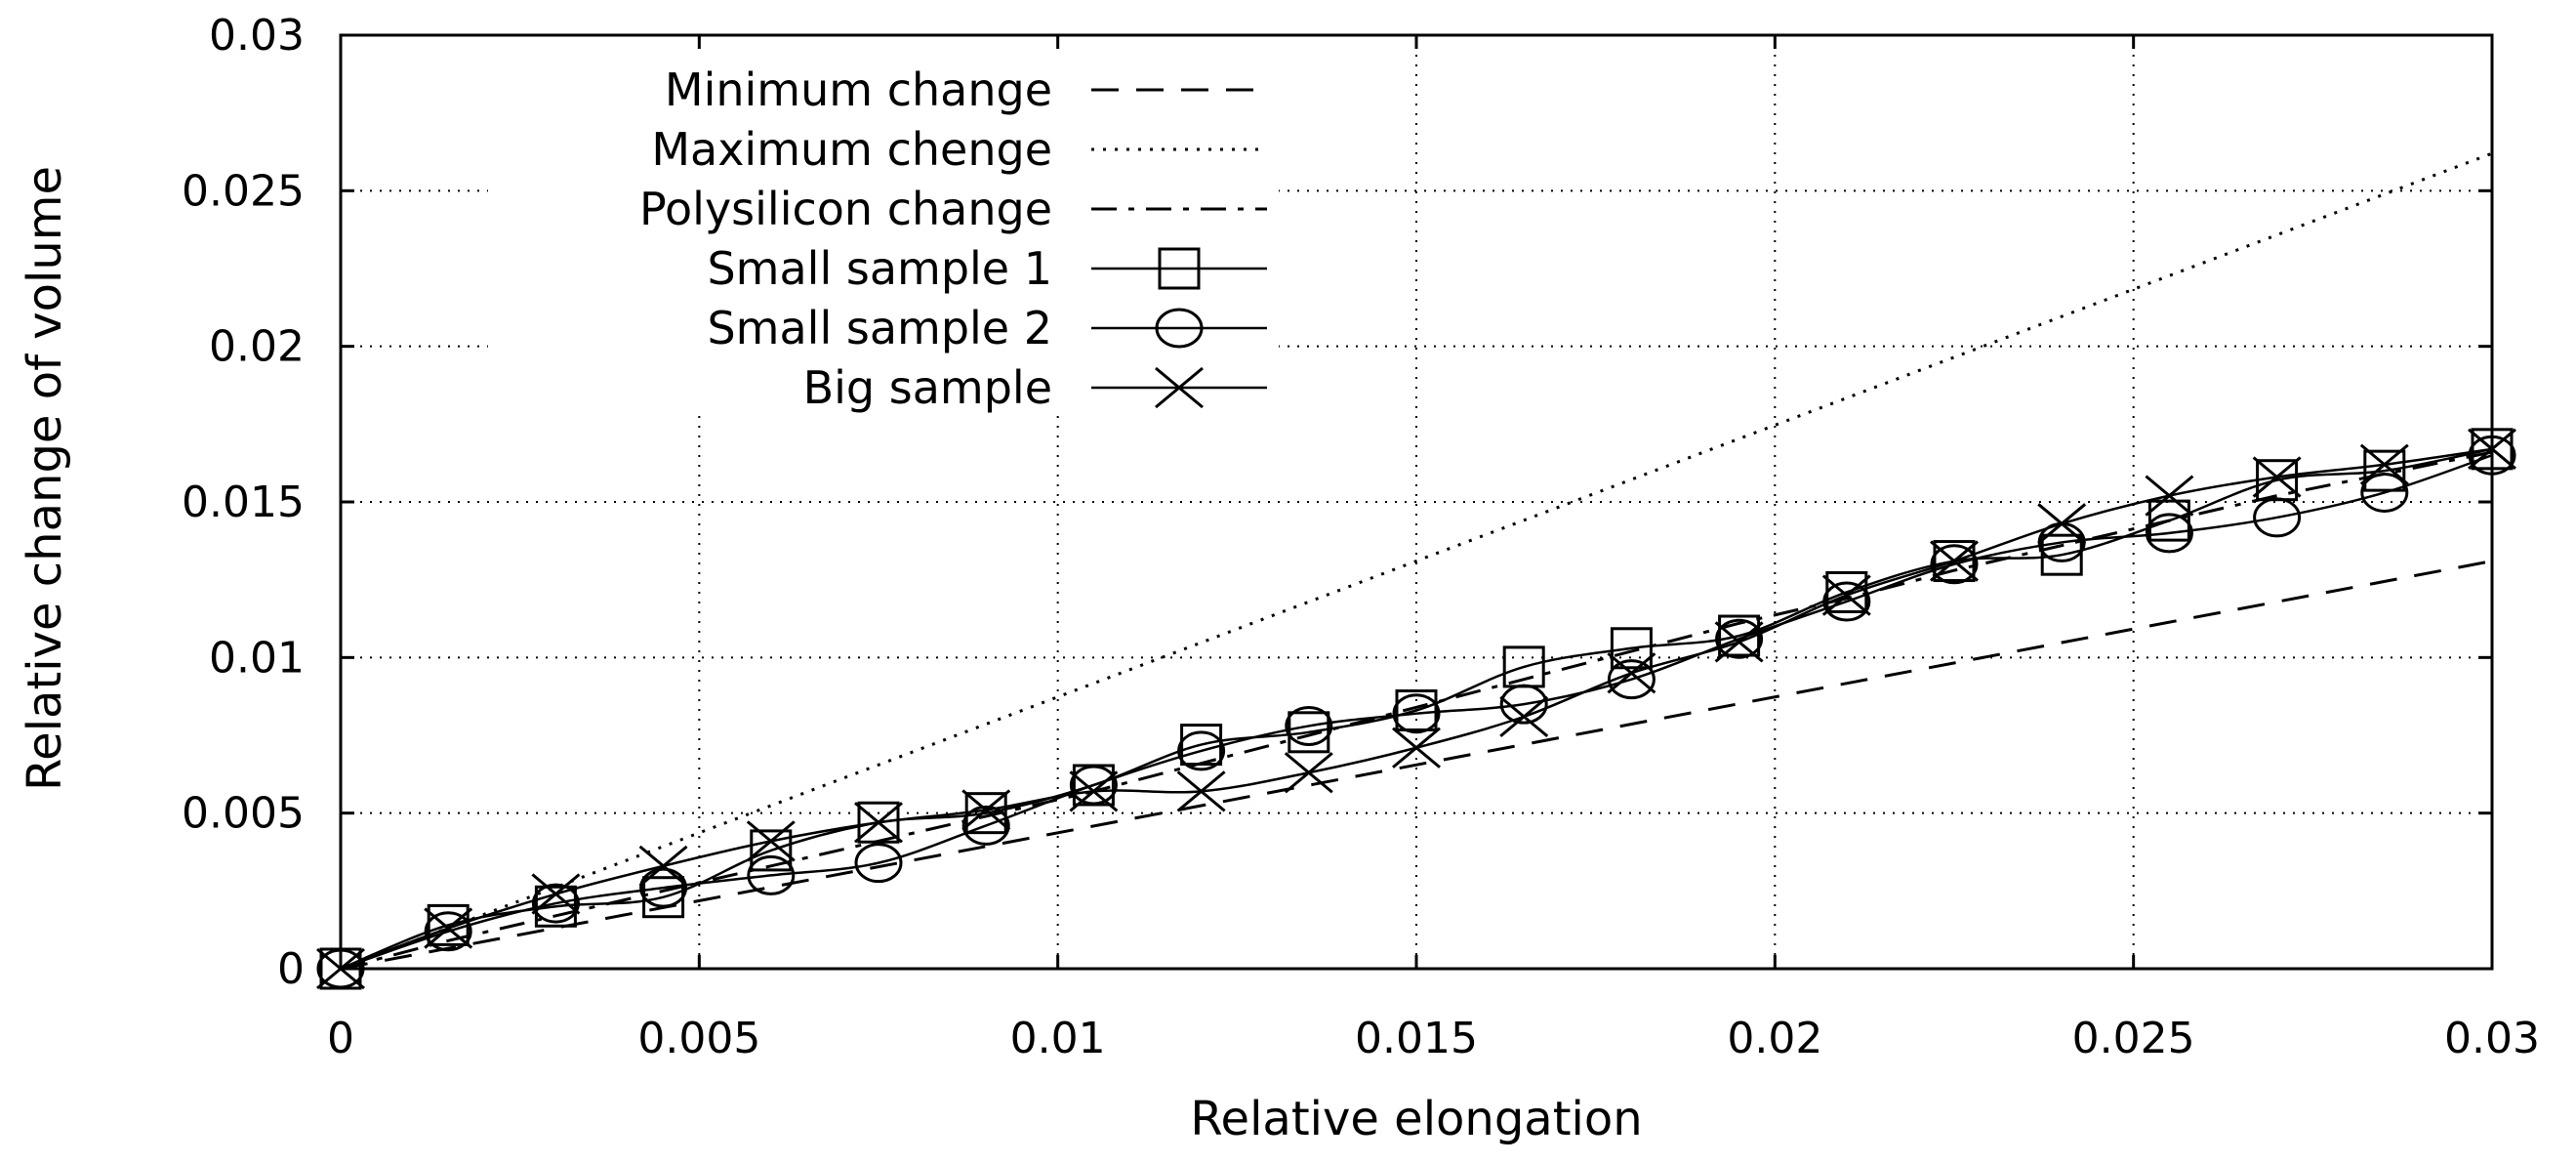 This screenshot has width=2576, height=1164. Describe the element at coordinates (243, 191) in the screenshot. I see `y-tick-label: 0.025` at that location.